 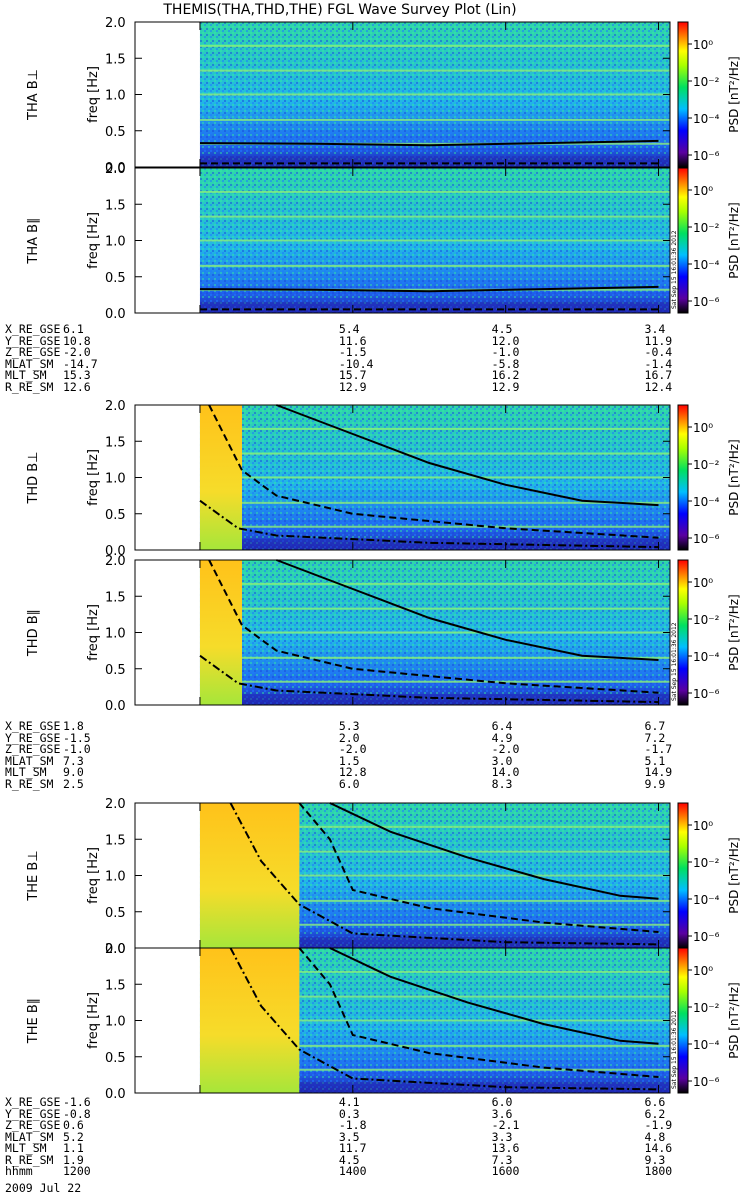 What do you see at coordinates (352, 1171) in the screenshot?
I see `ephemeris-value: 1400` at bounding box center [352, 1171].